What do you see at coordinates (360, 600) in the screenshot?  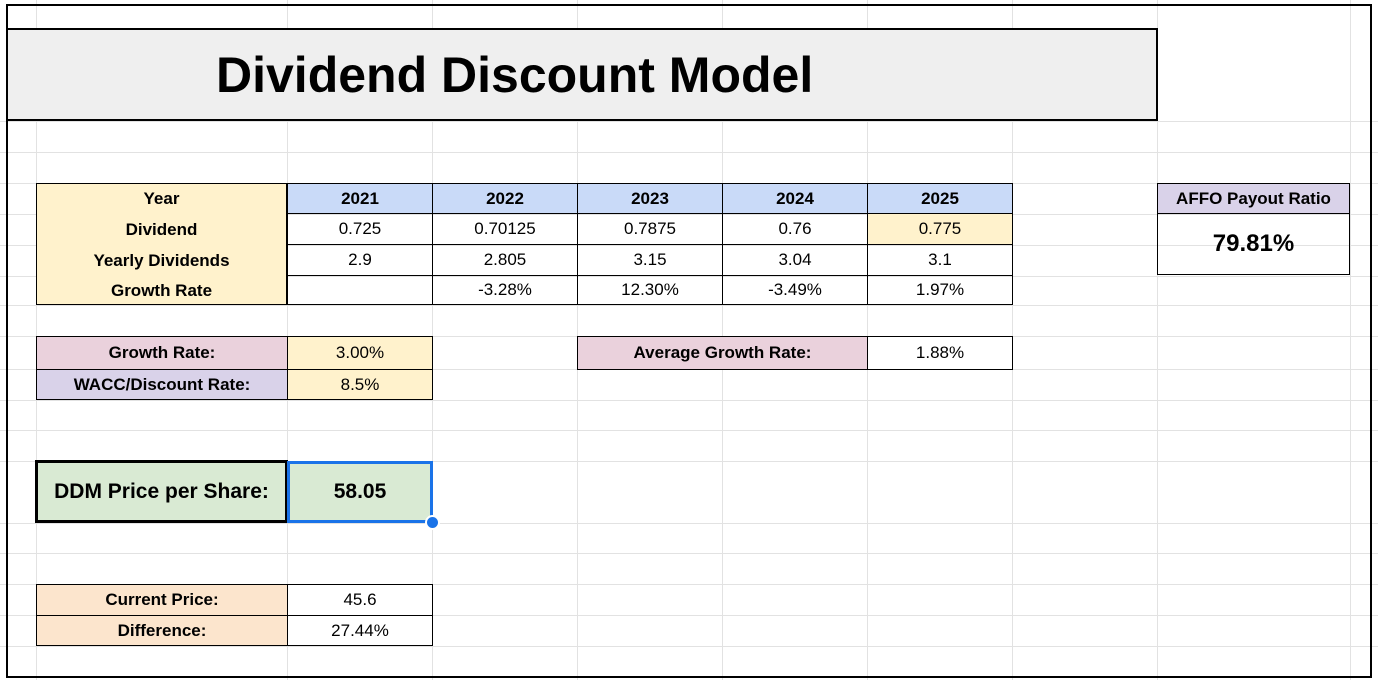 I see `current-price-value: 45.6` at bounding box center [360, 600].